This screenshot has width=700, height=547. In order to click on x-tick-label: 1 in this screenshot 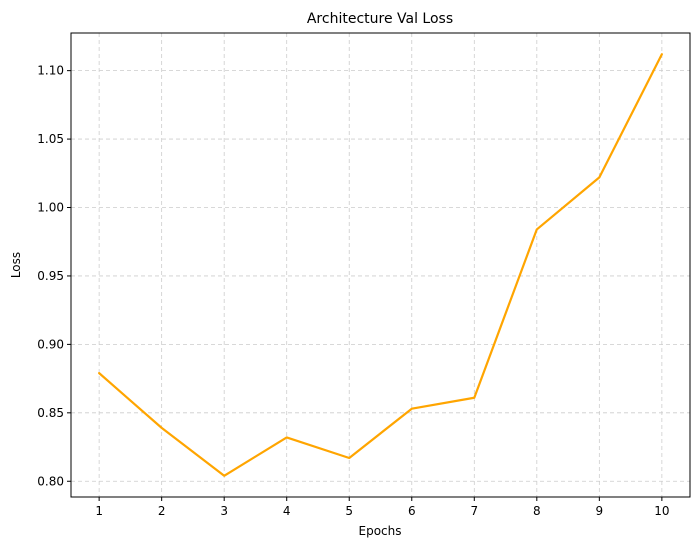, I will do `click(99, 511)`.